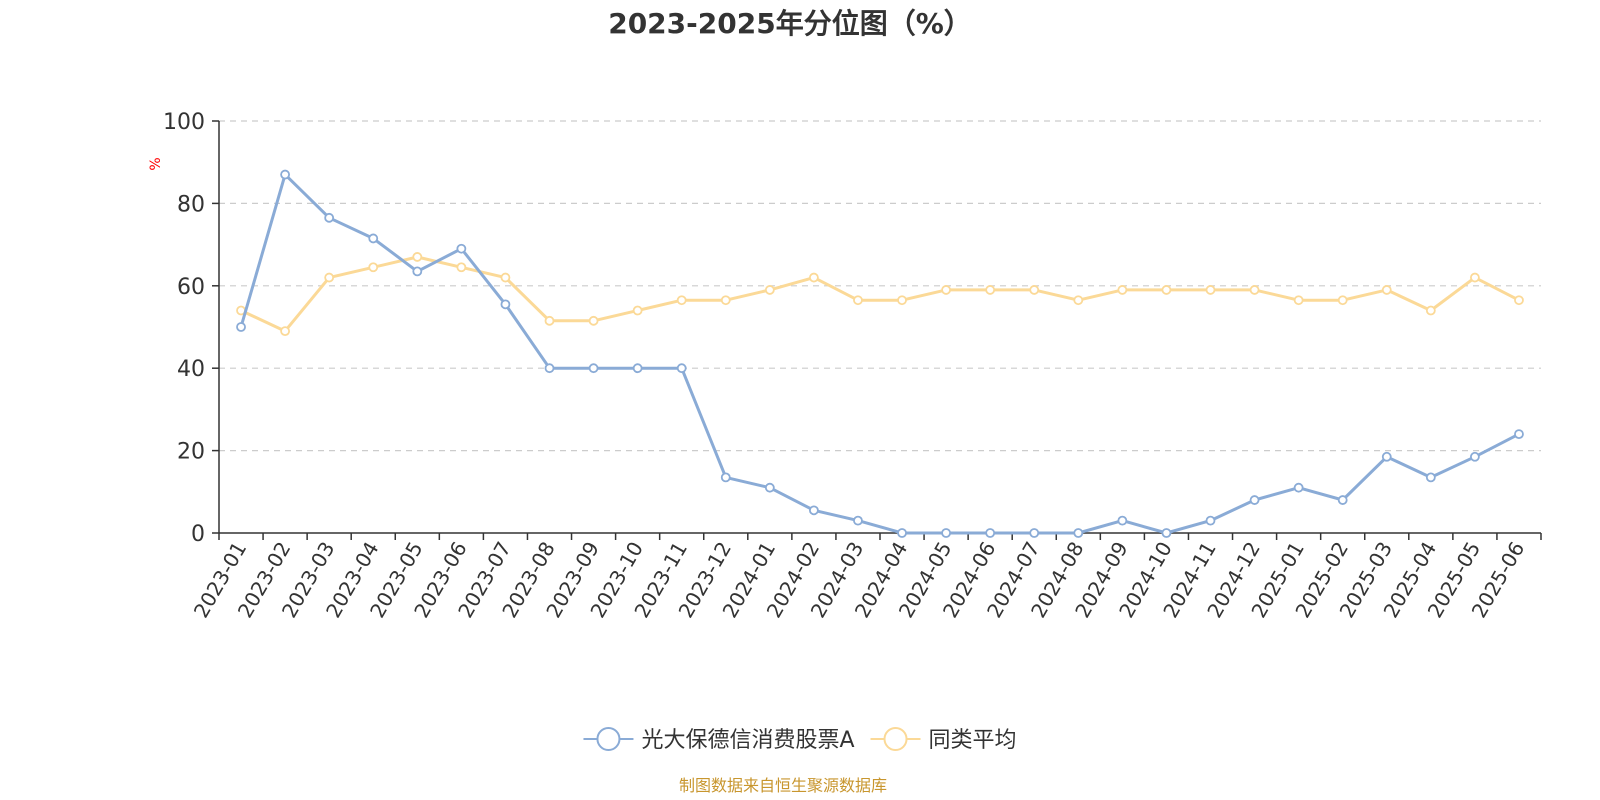 The height and width of the screenshot is (800, 1600). What do you see at coordinates (191, 328) in the screenshot?
I see `y-axis-ticks: 0 20 40 60 80 100` at bounding box center [191, 328].